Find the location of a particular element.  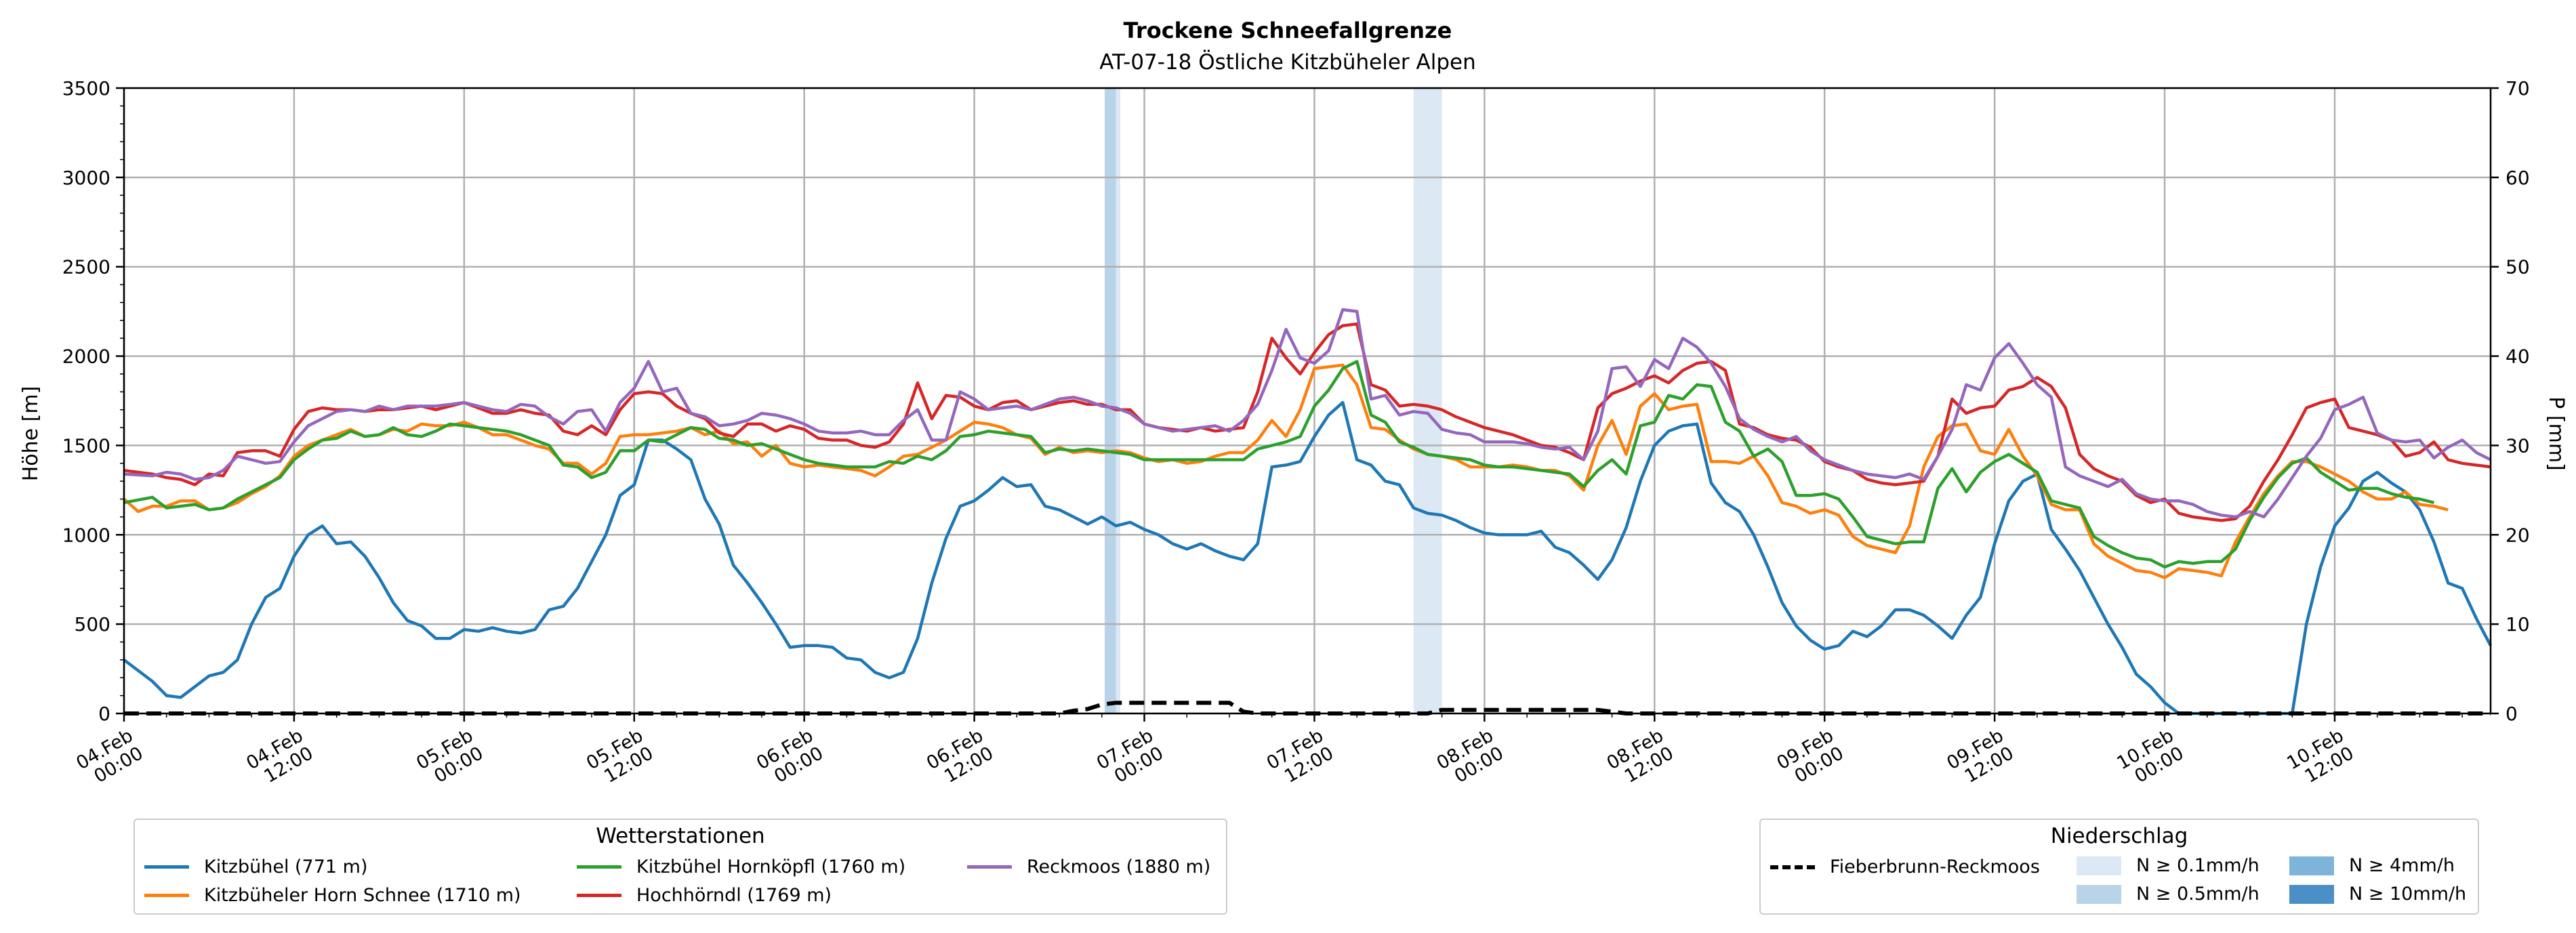

y2-tick-label: 40 is located at coordinates (2518, 357).